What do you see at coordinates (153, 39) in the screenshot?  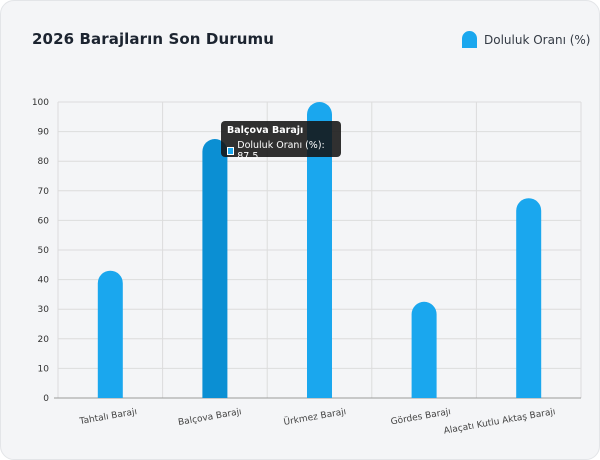 I see `chart-title: 2026 Barajların Son Durumu` at bounding box center [153, 39].